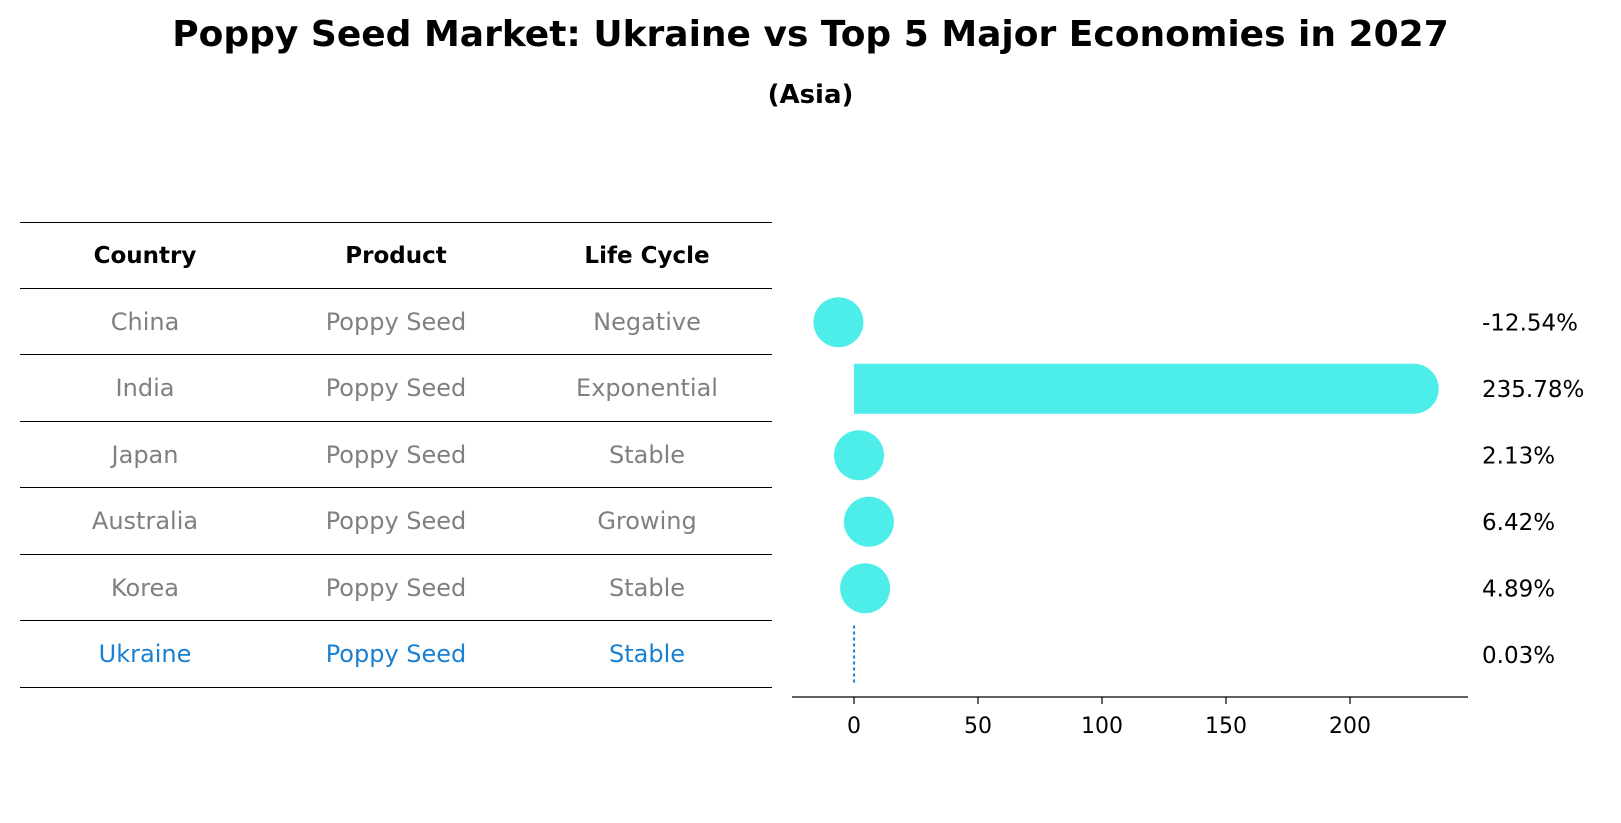 The width and height of the screenshot is (1621, 823). Describe the element at coordinates (647, 521) in the screenshot. I see `cell-life-cycle: Growing` at that location.